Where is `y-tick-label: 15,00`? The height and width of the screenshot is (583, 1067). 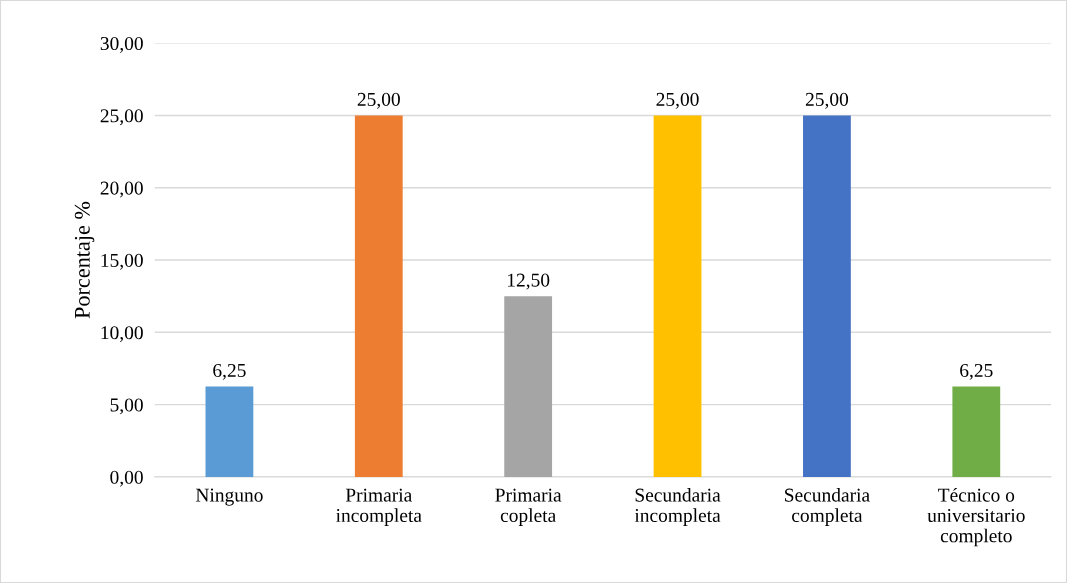 y-tick-label: 15,00 is located at coordinates (122, 261).